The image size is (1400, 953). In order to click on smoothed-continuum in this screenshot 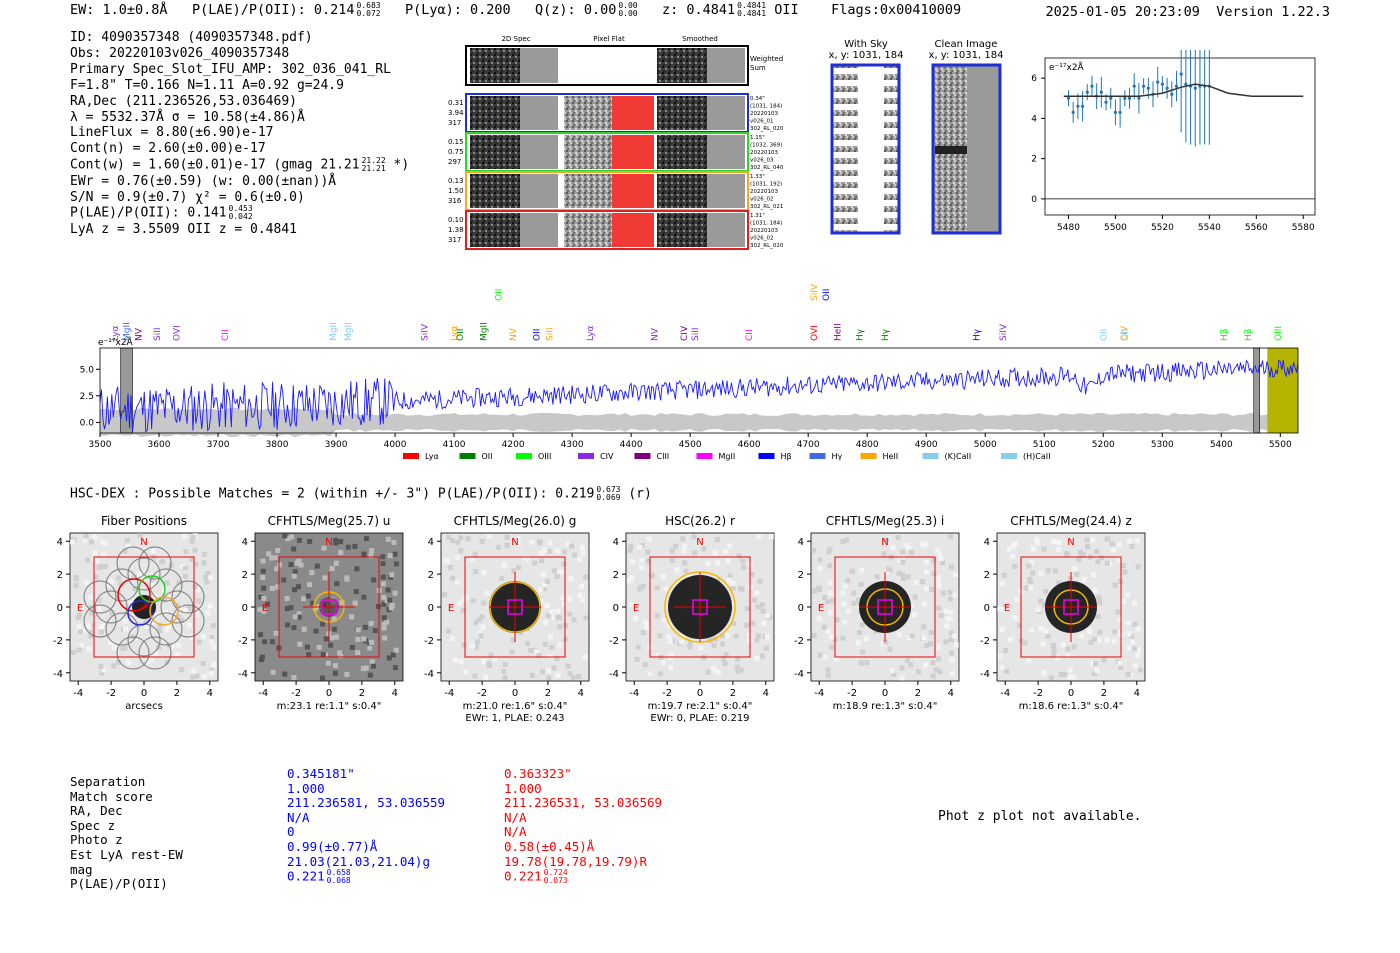, I will do `click(726, 191)`.